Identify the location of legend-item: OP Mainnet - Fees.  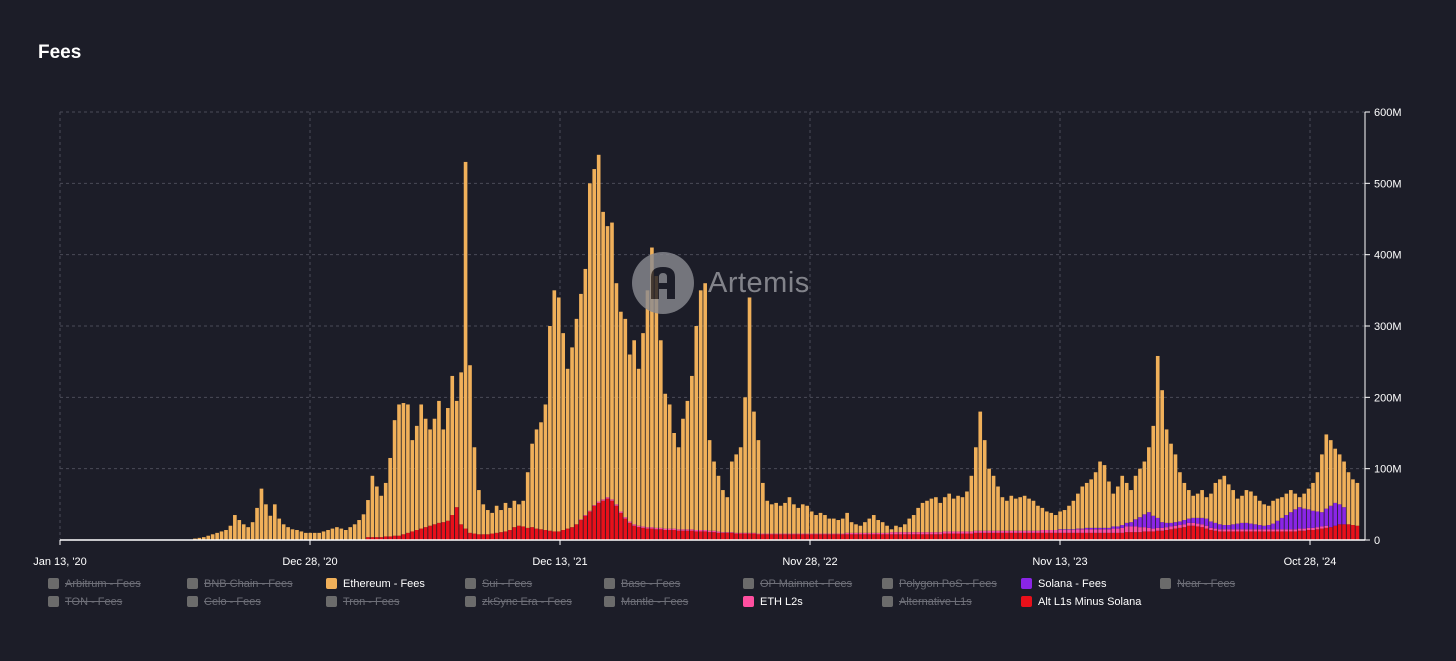
(812, 583).